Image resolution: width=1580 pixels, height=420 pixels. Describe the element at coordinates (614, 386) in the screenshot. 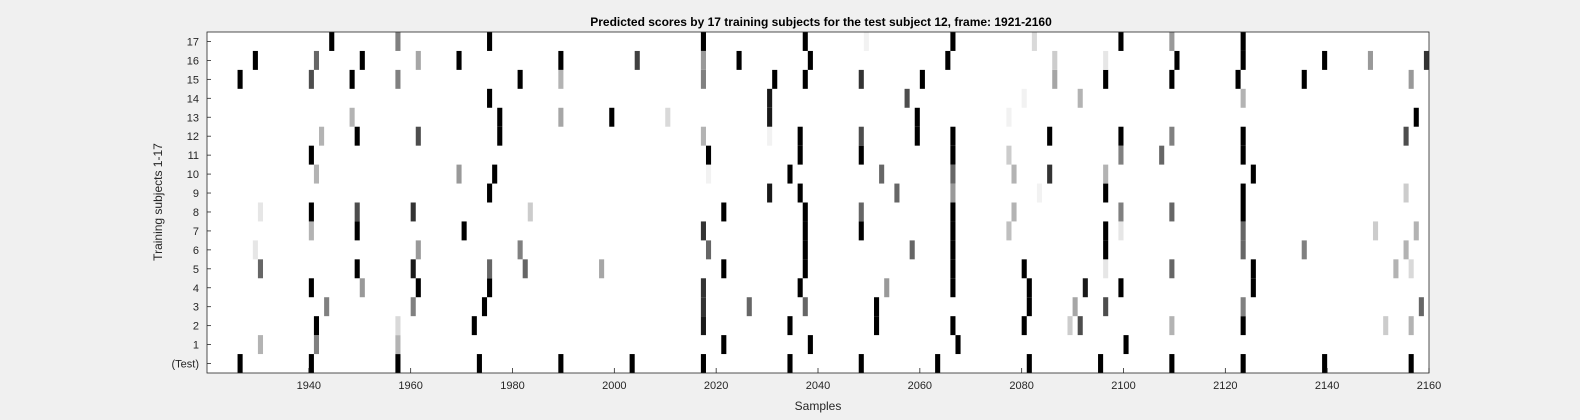

I see `x-tick-label: 2000` at that location.